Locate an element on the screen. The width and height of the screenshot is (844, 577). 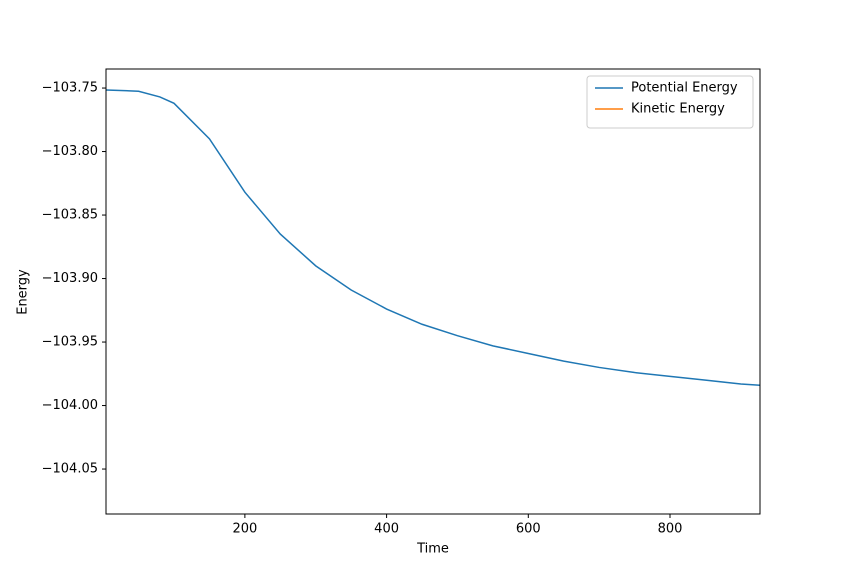
legend-label: Kinetic Energy is located at coordinates (678, 109).